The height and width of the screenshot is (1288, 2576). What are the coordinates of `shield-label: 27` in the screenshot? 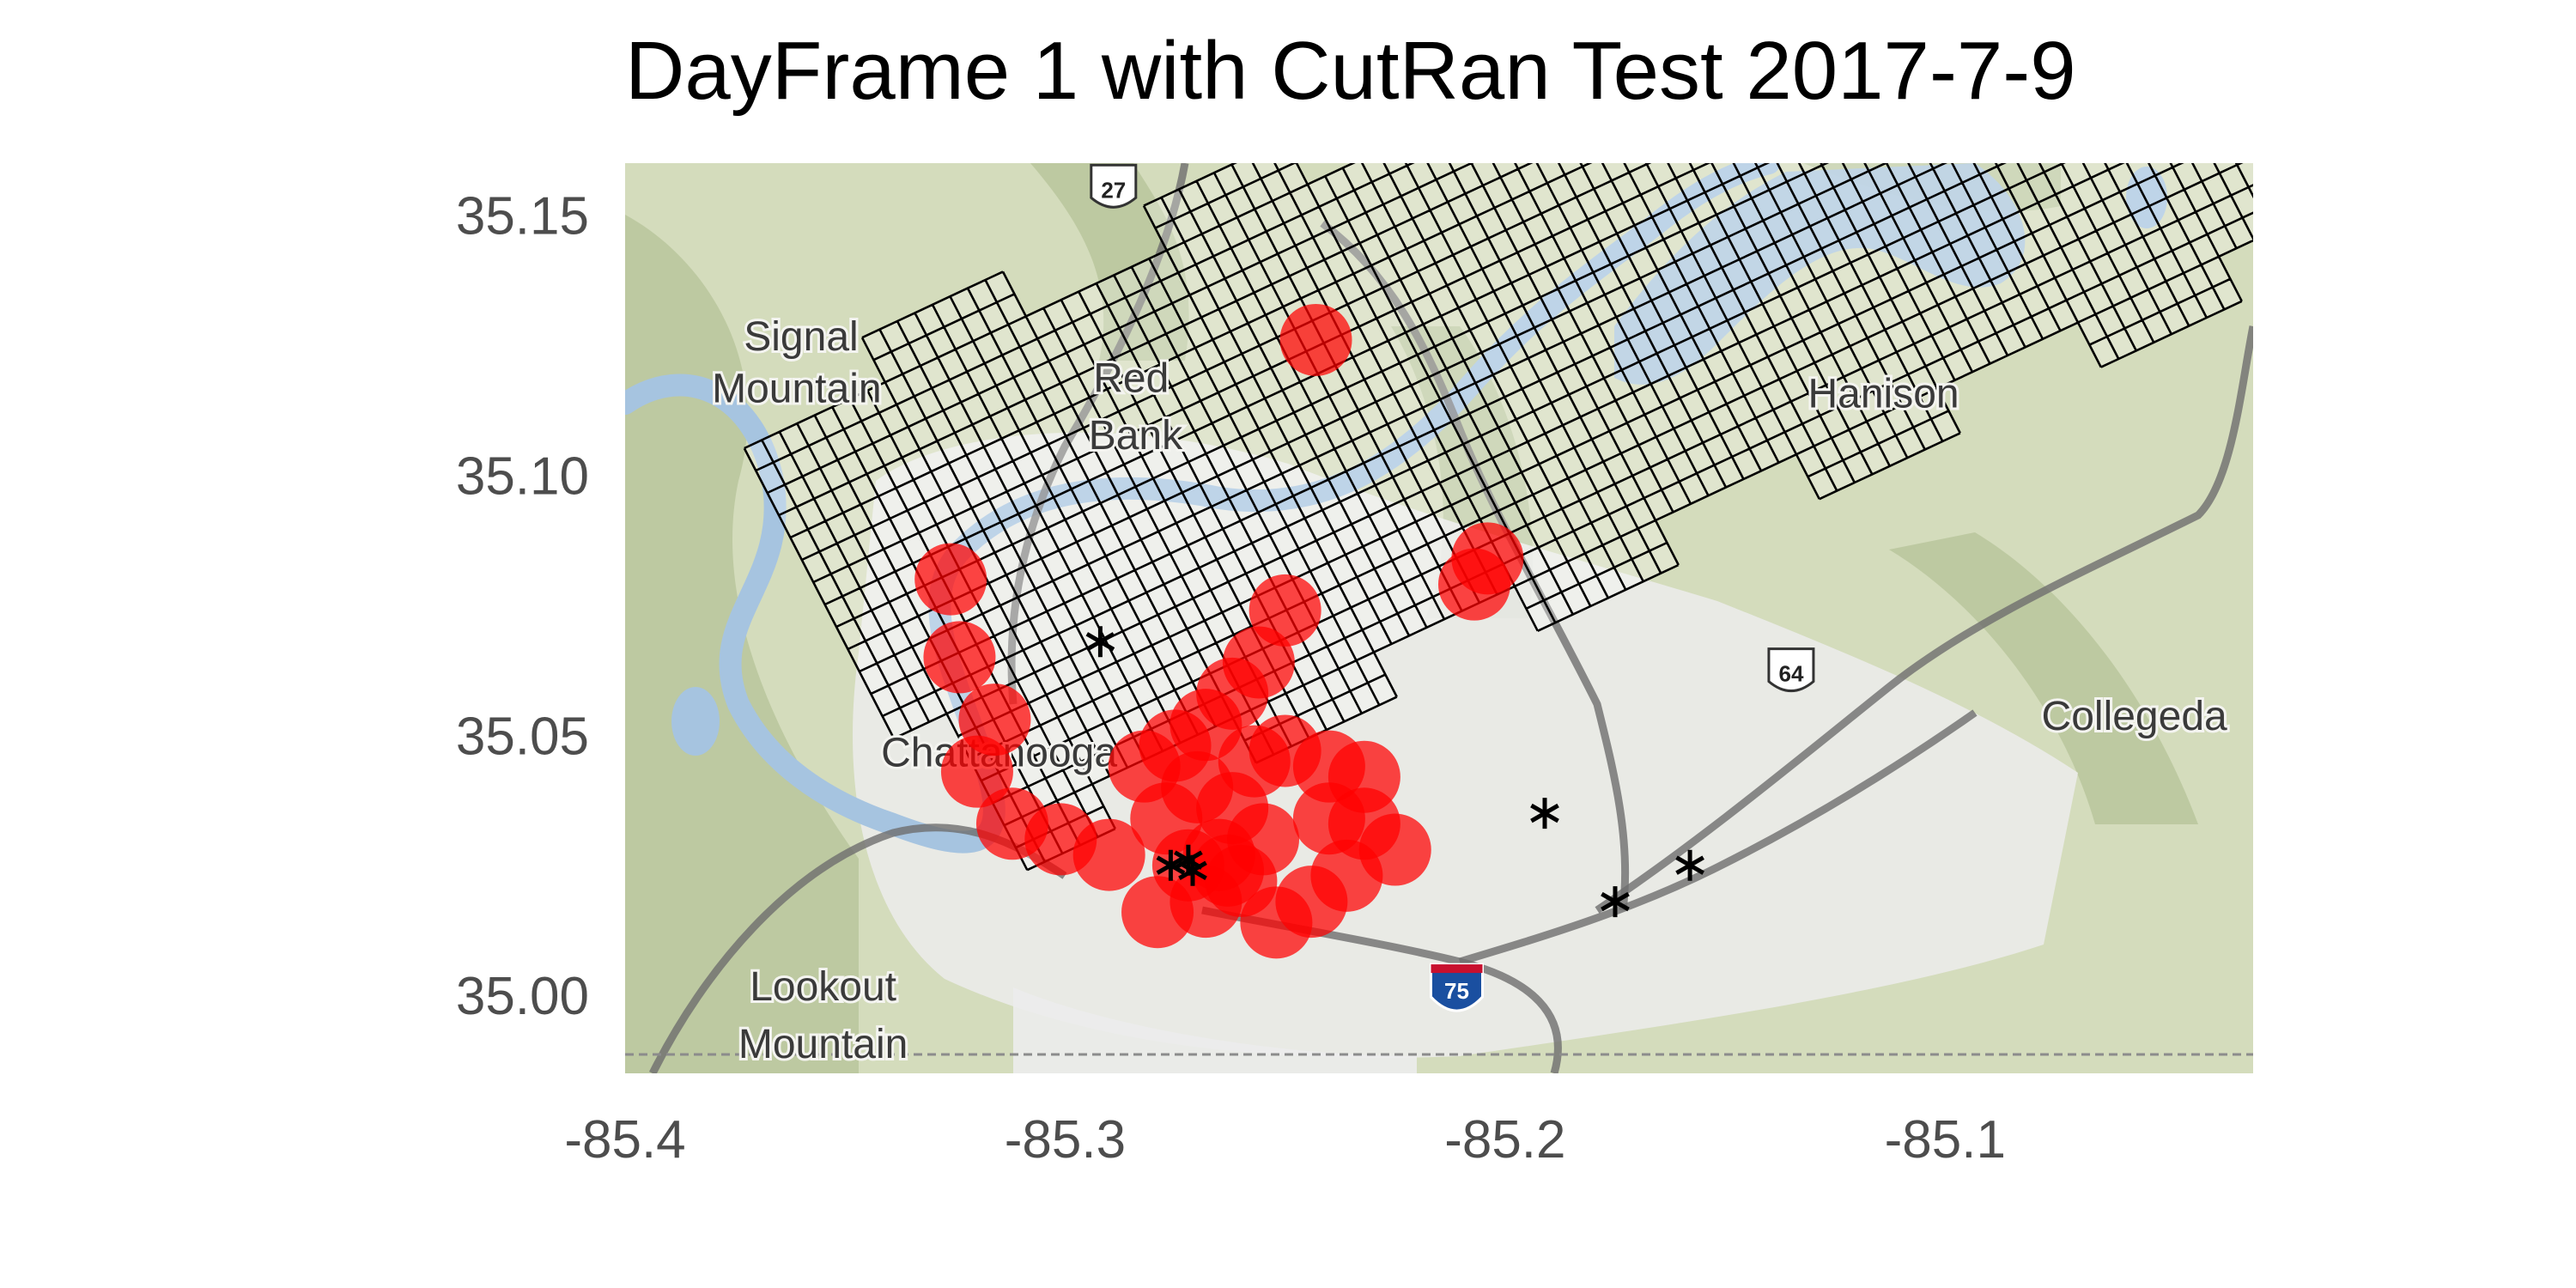 It's located at (1113, 190).